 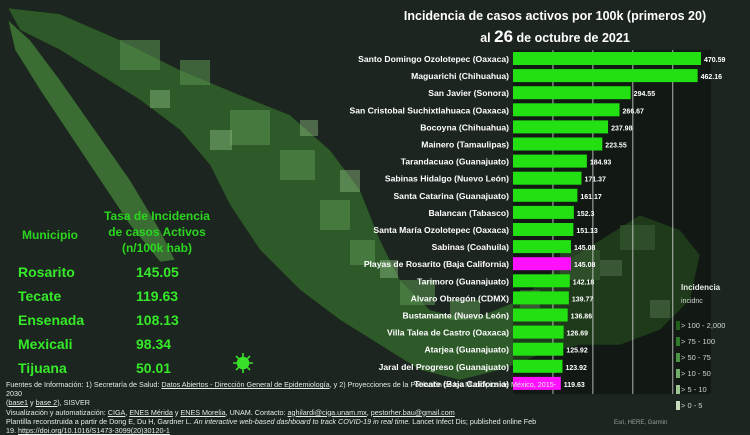 I want to click on sources-line-2: (base1 y base 2), SISVER, so click(x=48, y=403).